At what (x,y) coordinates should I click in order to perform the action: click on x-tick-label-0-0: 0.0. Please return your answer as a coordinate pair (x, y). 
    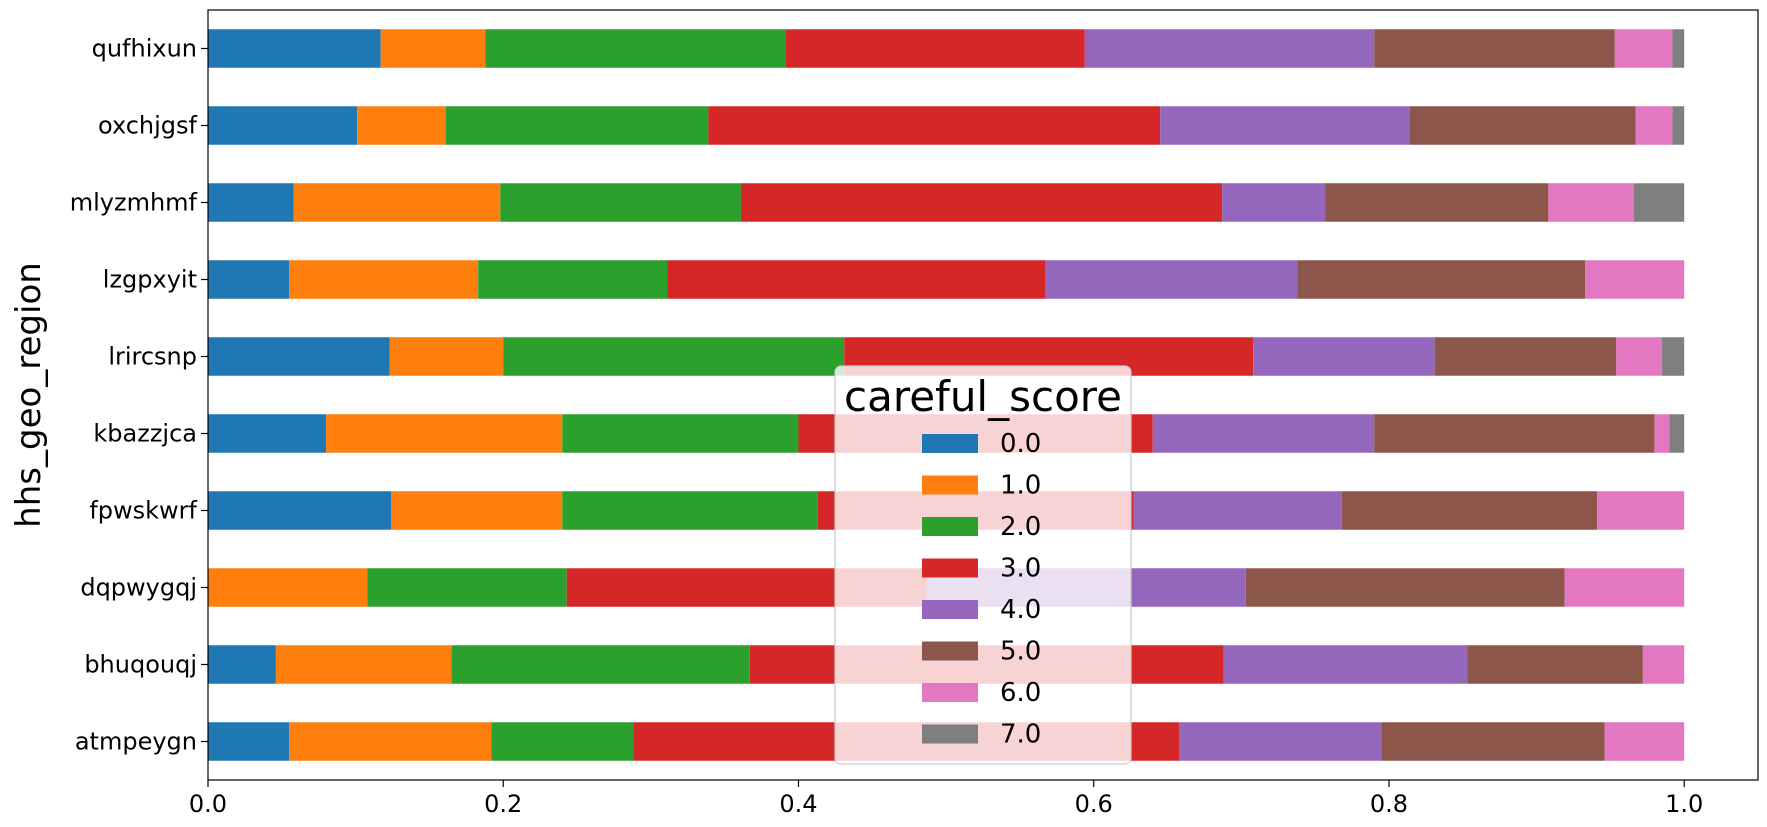
    Looking at the image, I should click on (208, 804).